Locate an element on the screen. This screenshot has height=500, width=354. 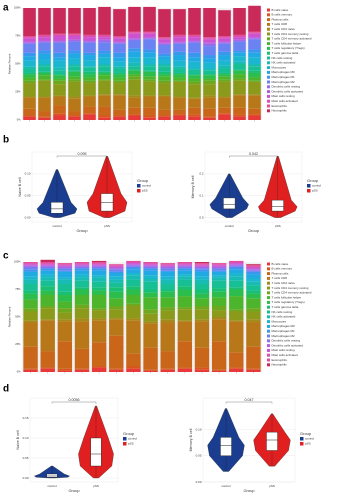
y-axis-label: Naive B cell is located at coordinates (18, 439).